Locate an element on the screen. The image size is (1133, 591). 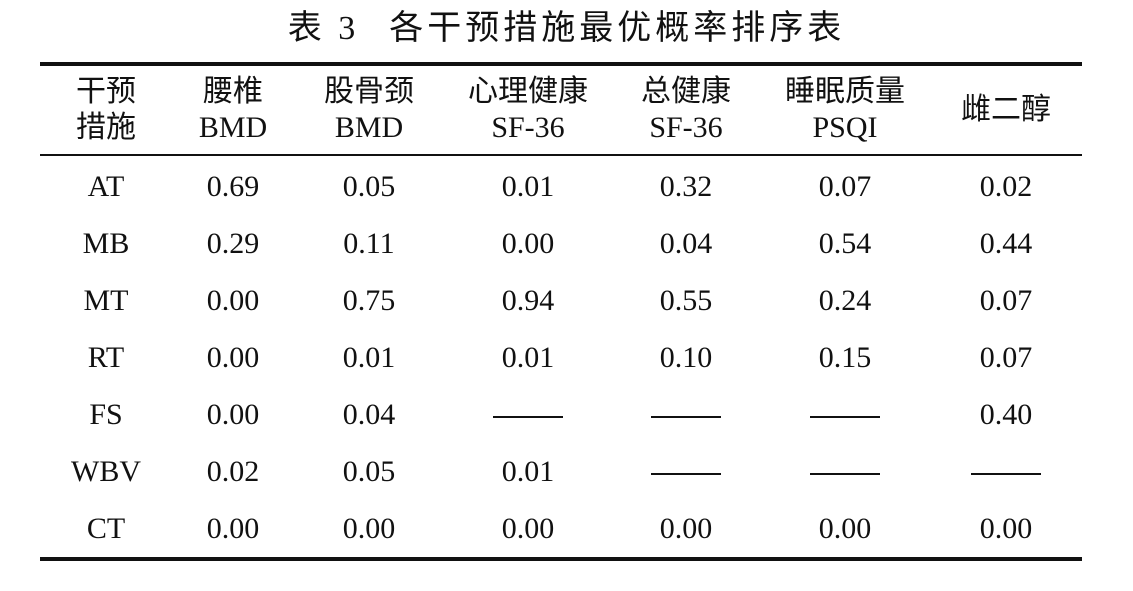
column-header: 干预 措施 is located at coordinates (106, 109).